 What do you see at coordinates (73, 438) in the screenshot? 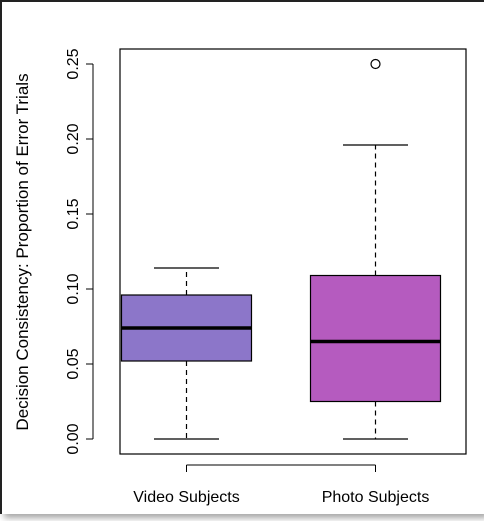
I see `y-tick-label: 0.00` at bounding box center [73, 438].